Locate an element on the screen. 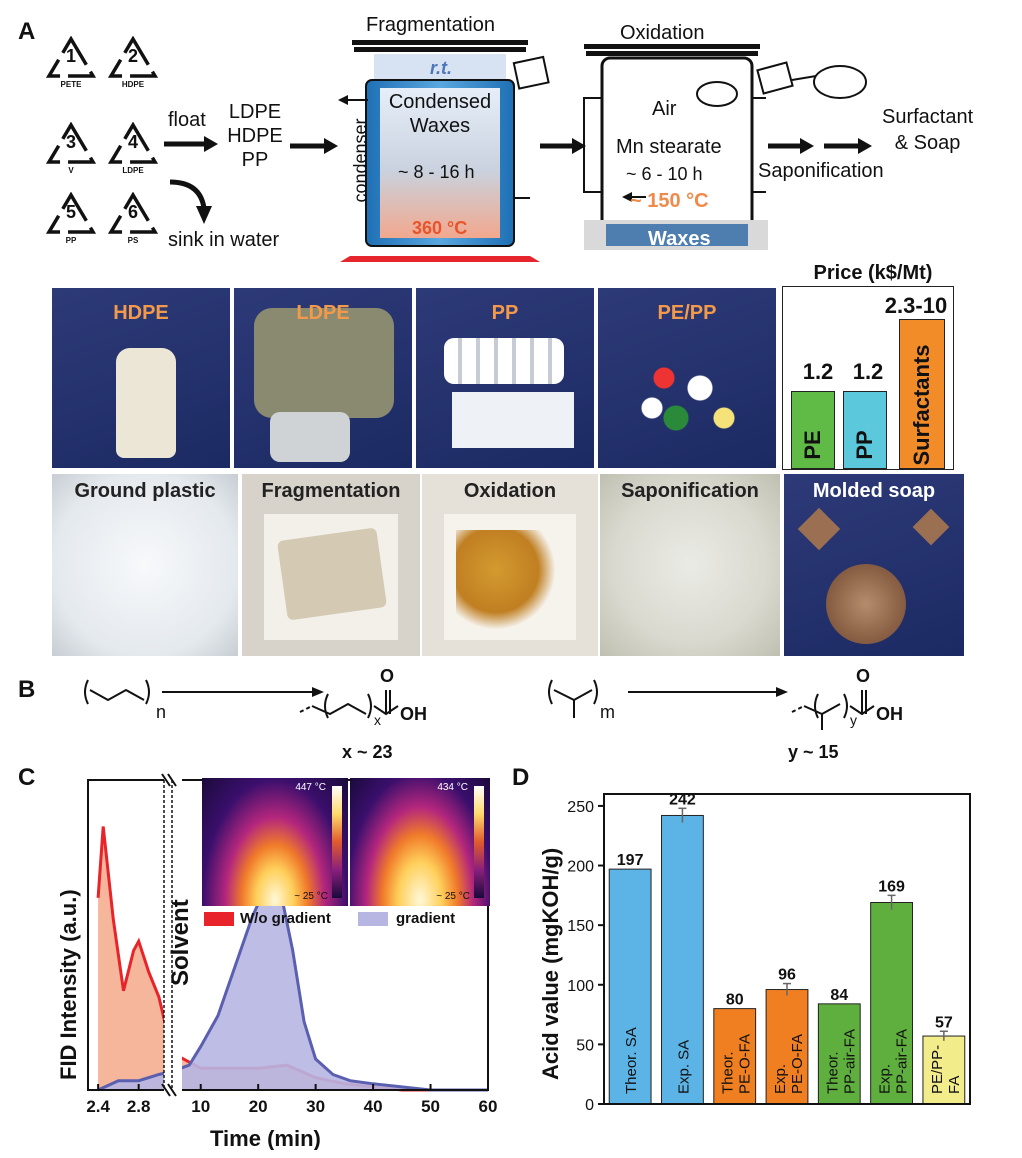 This screenshot has width=1022, height=1158. bar-category-label: Theor. SA is located at coordinates (631, 1060).